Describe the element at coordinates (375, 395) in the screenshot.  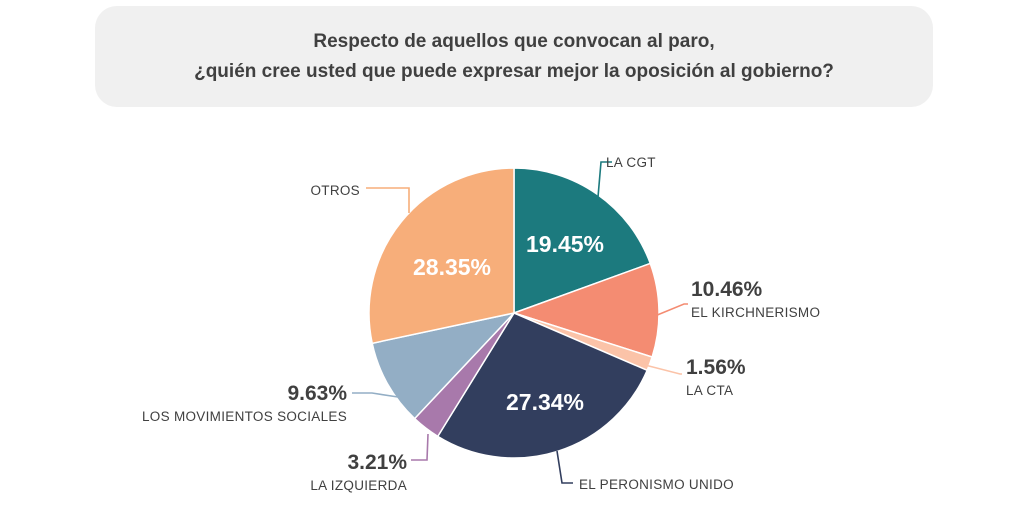
I see `leader-line-los-movimientos-sociales` at that location.